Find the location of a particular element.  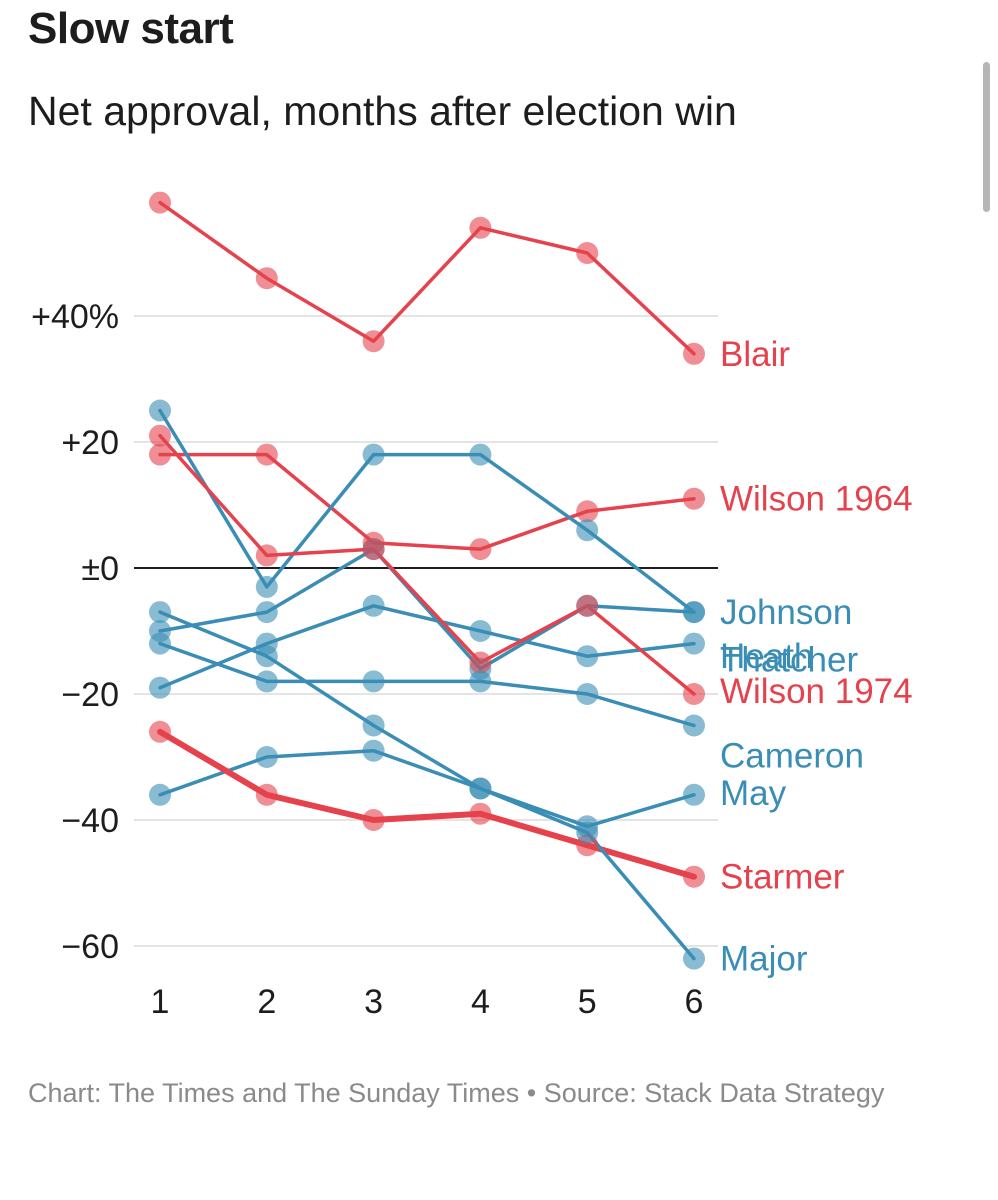

x-tick-label: 3 is located at coordinates (373, 1002).